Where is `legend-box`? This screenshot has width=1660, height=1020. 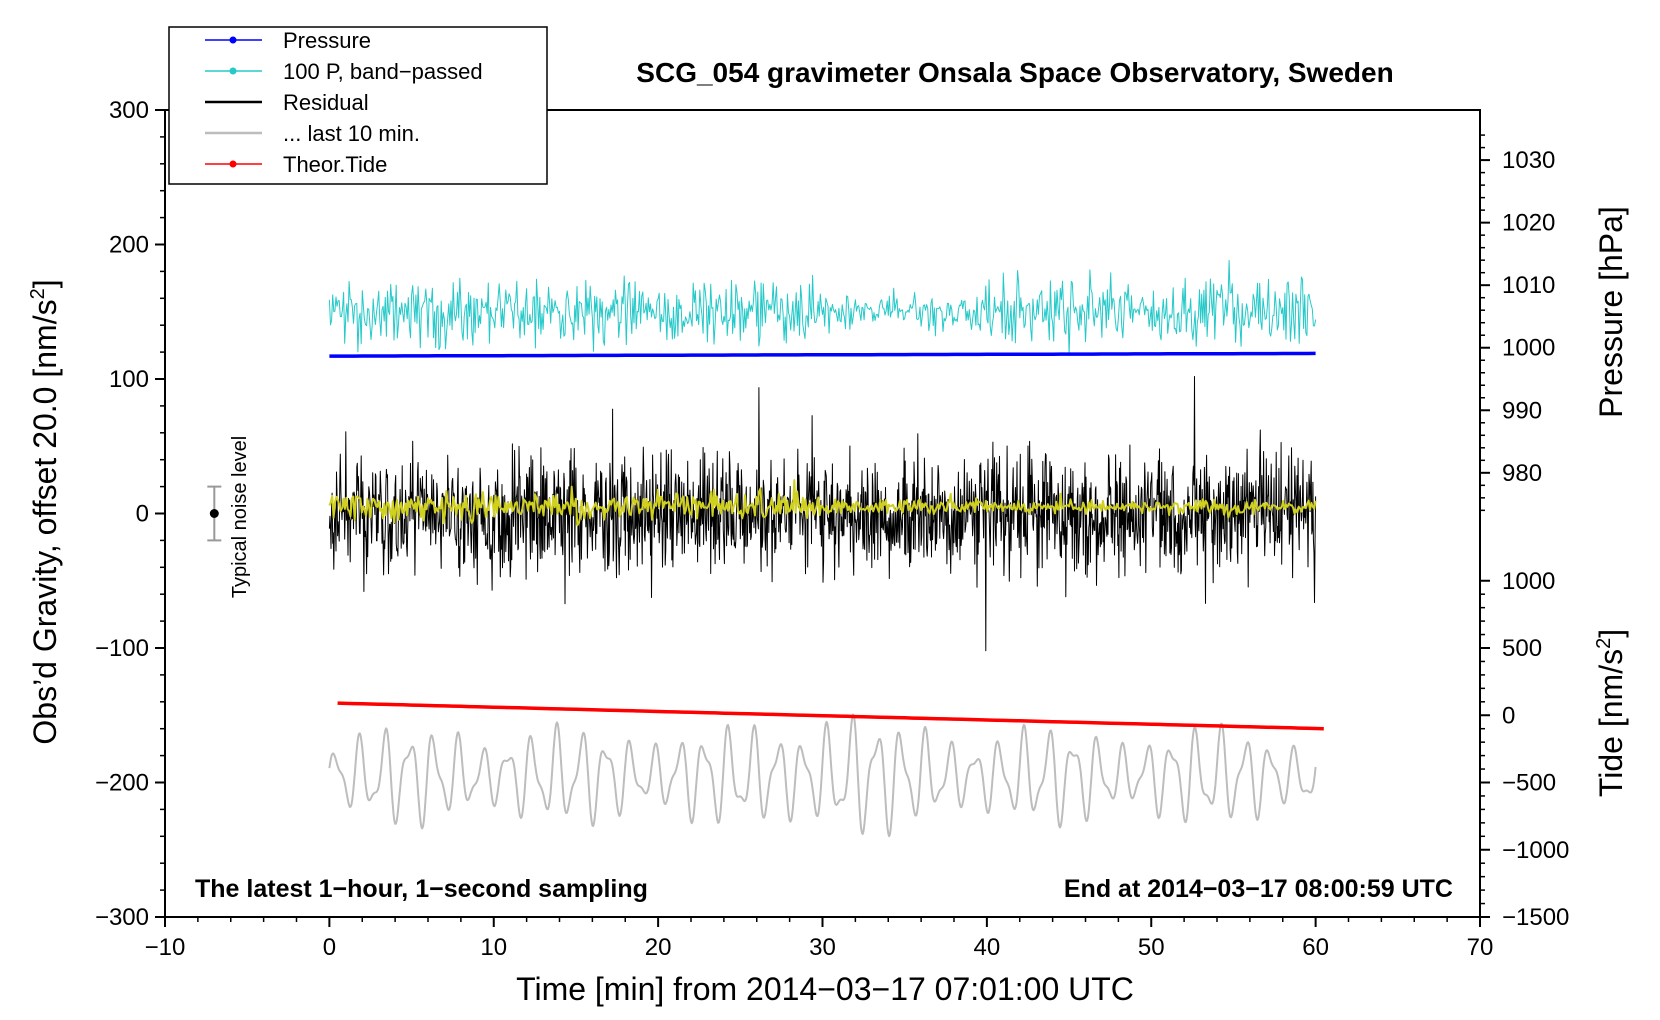
legend-box is located at coordinates (358, 105).